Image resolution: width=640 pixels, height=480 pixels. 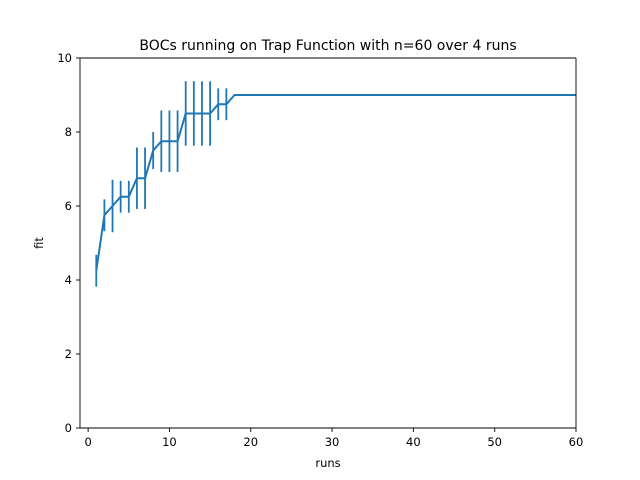 I want to click on y-tick-label: 2, so click(x=68, y=354).